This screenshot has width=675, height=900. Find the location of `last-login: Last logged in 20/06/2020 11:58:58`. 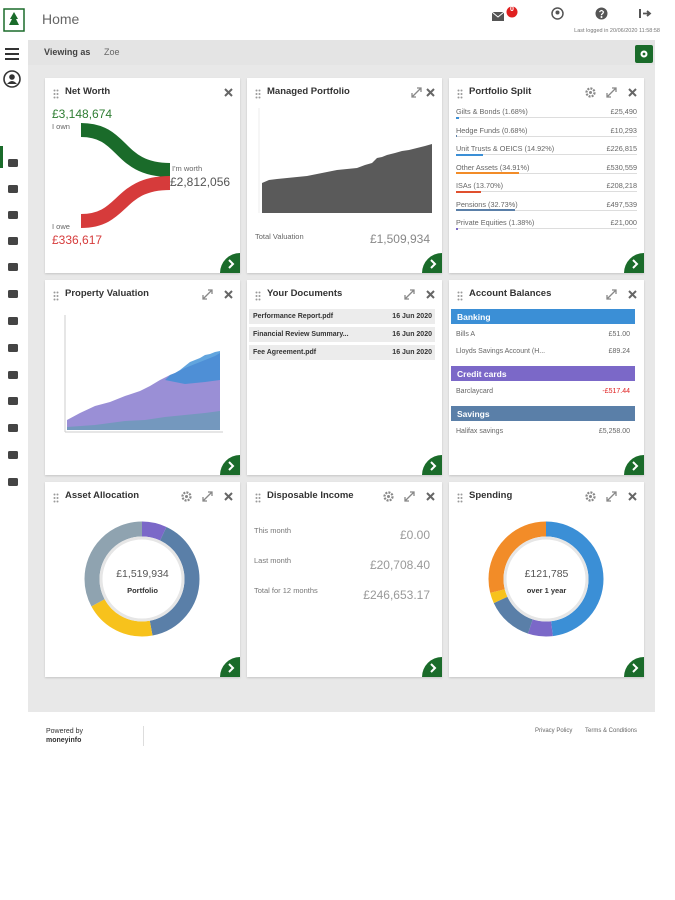

last-login: Last logged in 20/06/2020 11:58:58 is located at coordinates (617, 31).